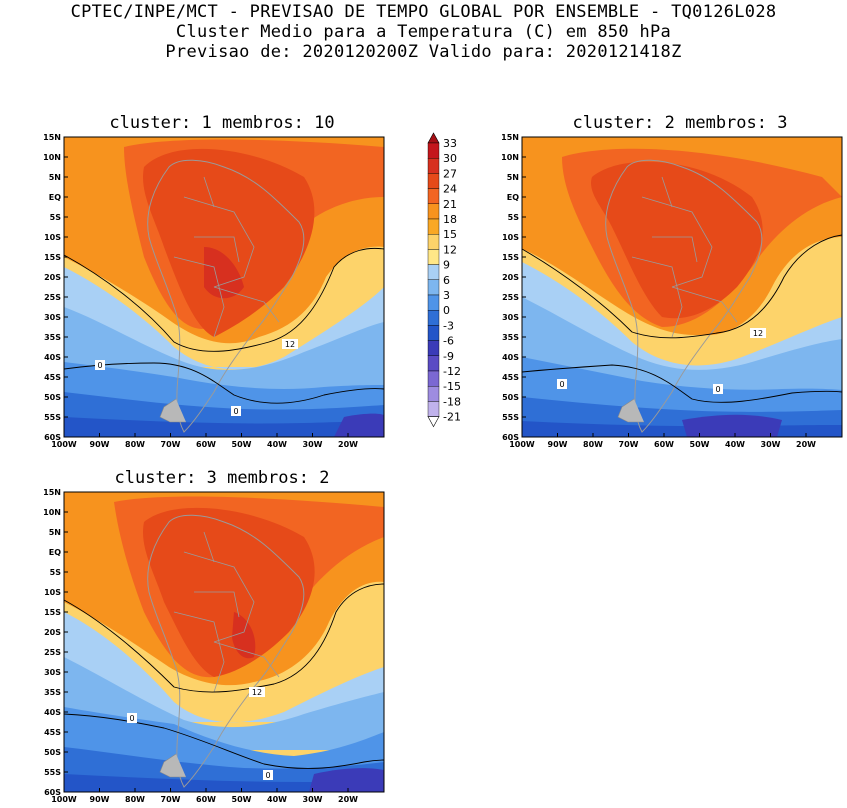  What do you see at coordinates (510, 257) in the screenshot?
I see `lat-label: 15S` at bounding box center [510, 257].